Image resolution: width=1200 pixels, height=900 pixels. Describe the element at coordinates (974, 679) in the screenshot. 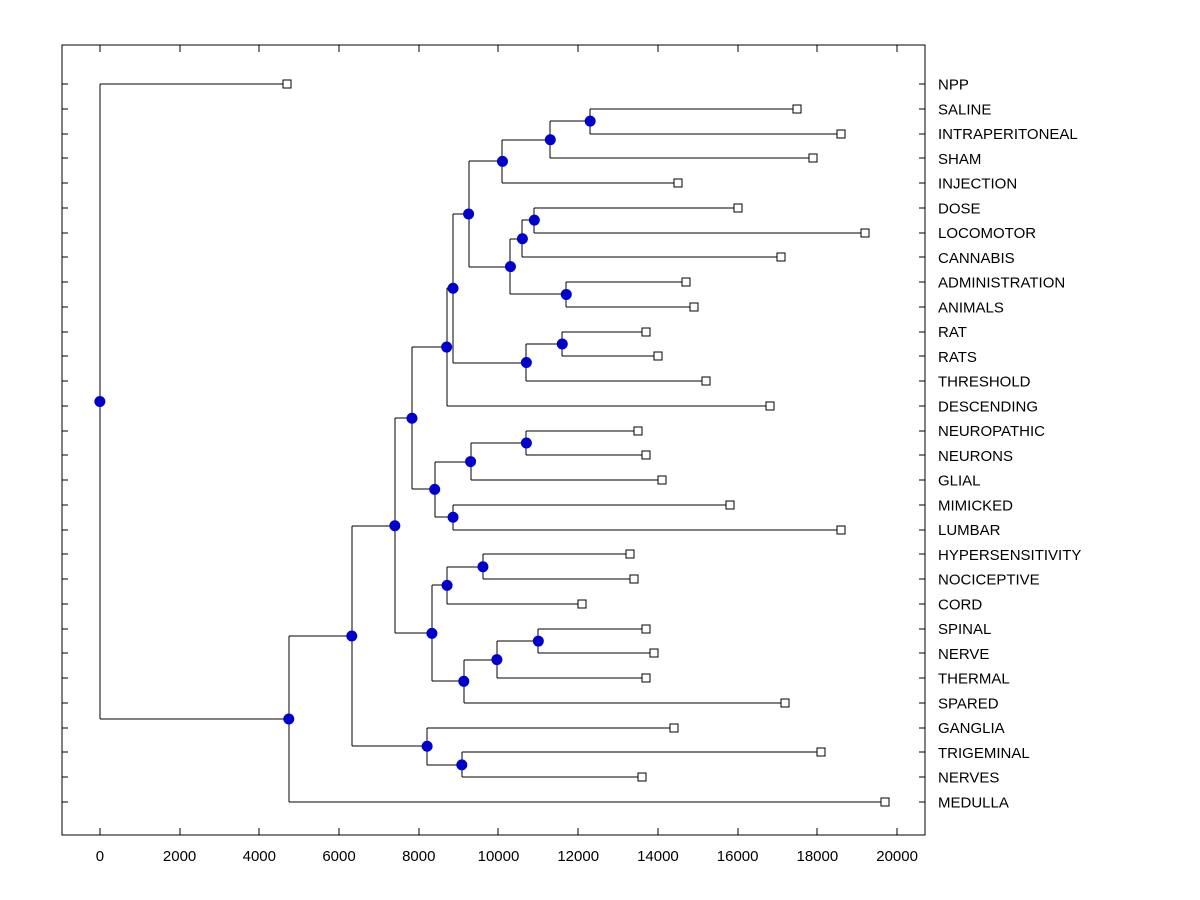

I see `leaf-label: THERMAL` at that location.